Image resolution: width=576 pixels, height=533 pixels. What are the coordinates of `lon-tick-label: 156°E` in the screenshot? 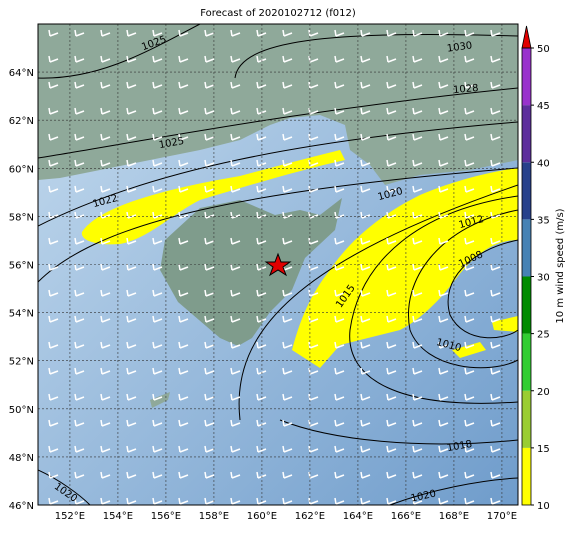 It's located at (166, 516).